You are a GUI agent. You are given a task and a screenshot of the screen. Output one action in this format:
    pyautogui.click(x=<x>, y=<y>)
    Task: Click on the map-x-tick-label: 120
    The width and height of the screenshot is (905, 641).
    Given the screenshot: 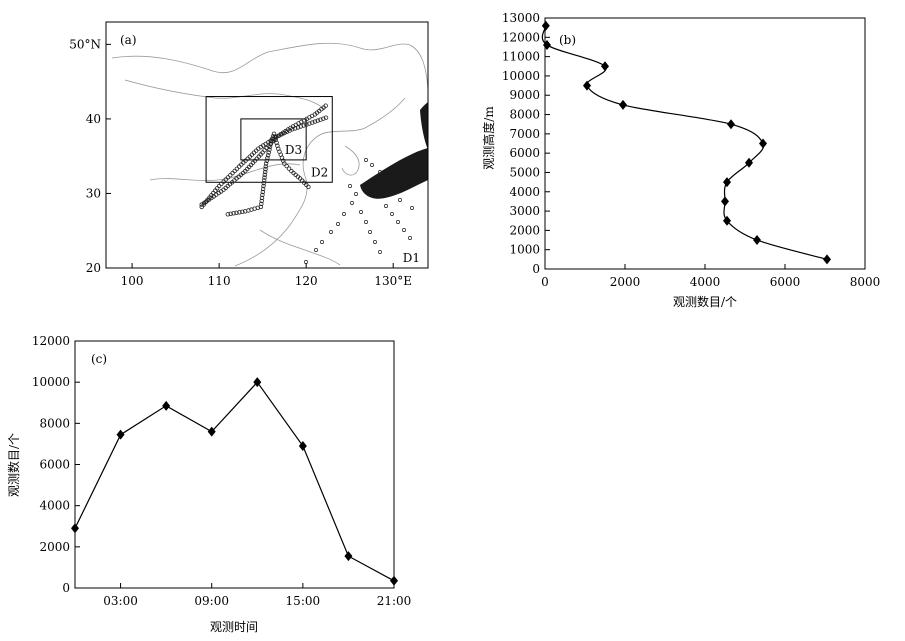 What is the action you would take?
    pyautogui.click(x=306, y=281)
    